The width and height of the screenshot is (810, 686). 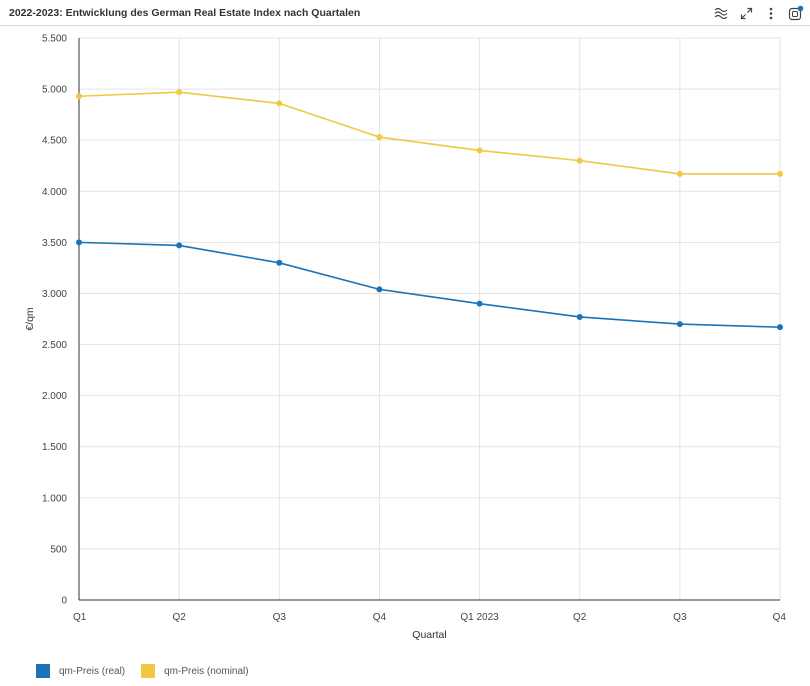 I want to click on y-tick-label: 2.000, so click(x=54, y=396).